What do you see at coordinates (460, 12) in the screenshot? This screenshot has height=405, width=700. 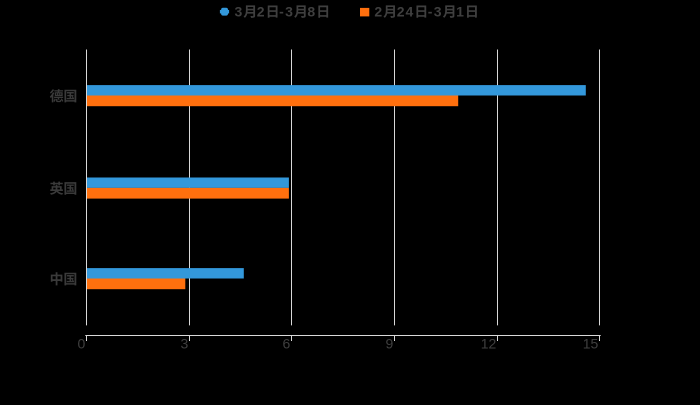 I see `svg-text: 1` at bounding box center [460, 12].